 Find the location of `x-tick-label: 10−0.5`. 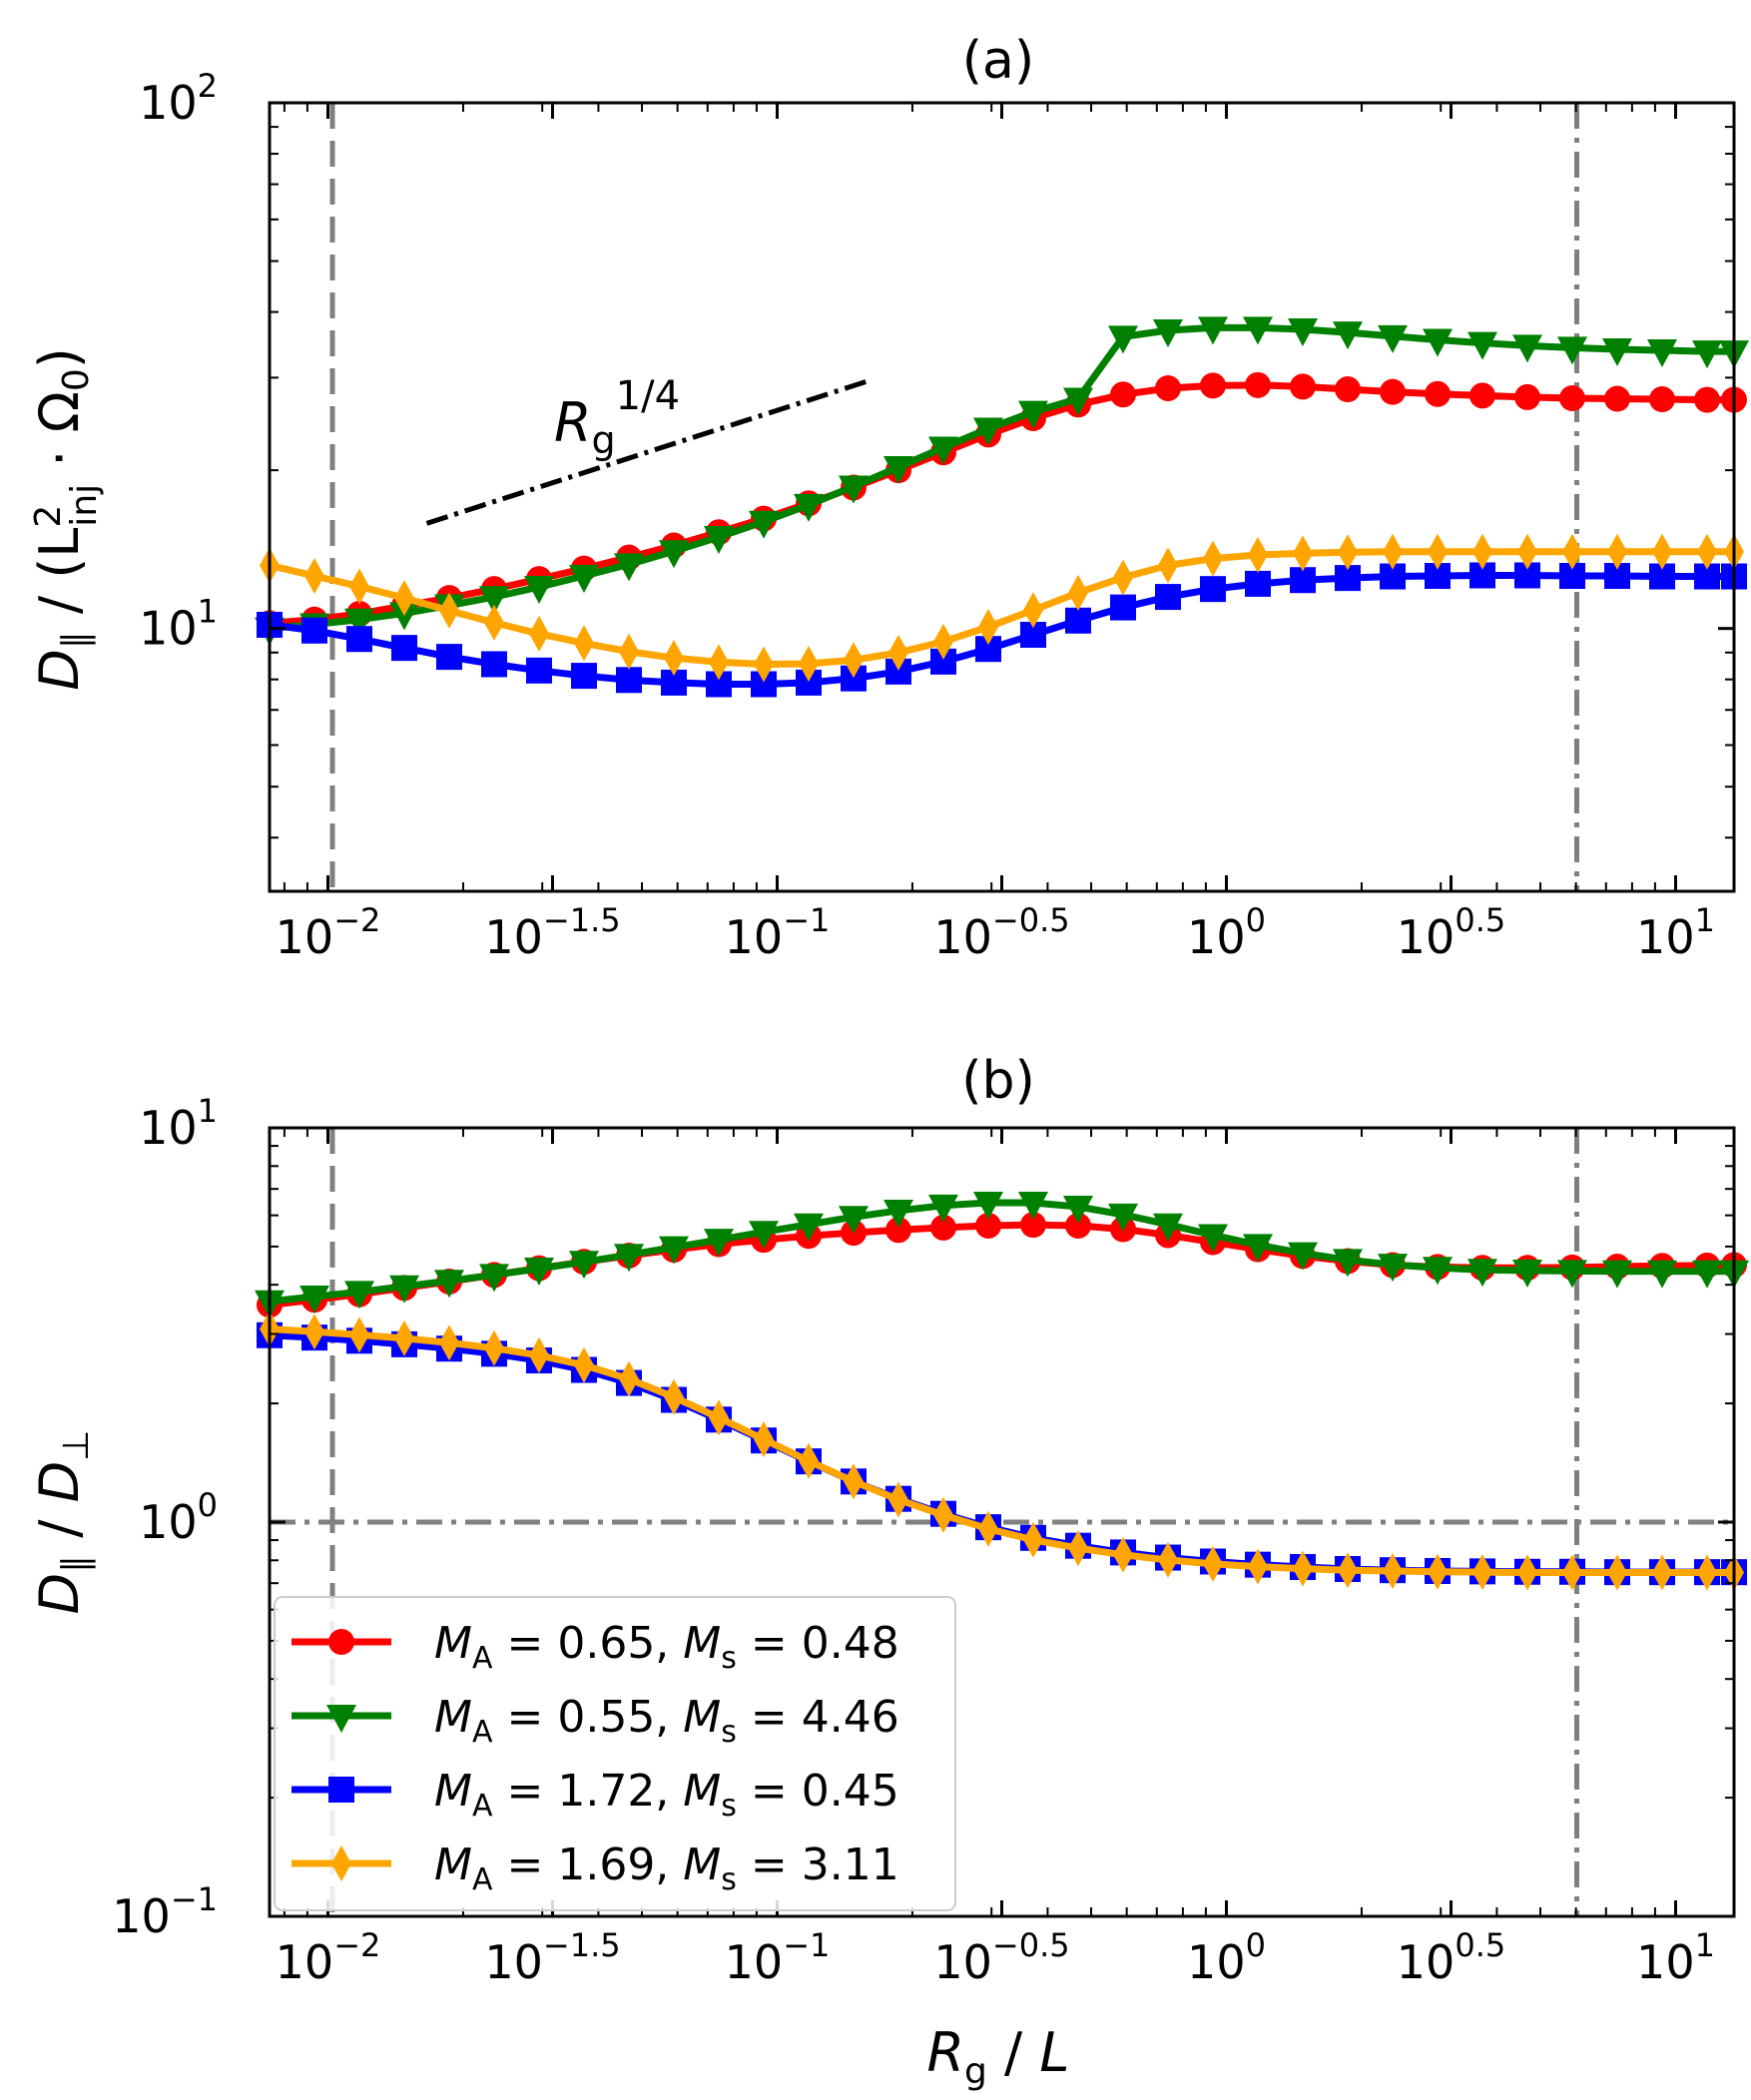

x-tick-label: 10−0.5 is located at coordinates (1001, 932).